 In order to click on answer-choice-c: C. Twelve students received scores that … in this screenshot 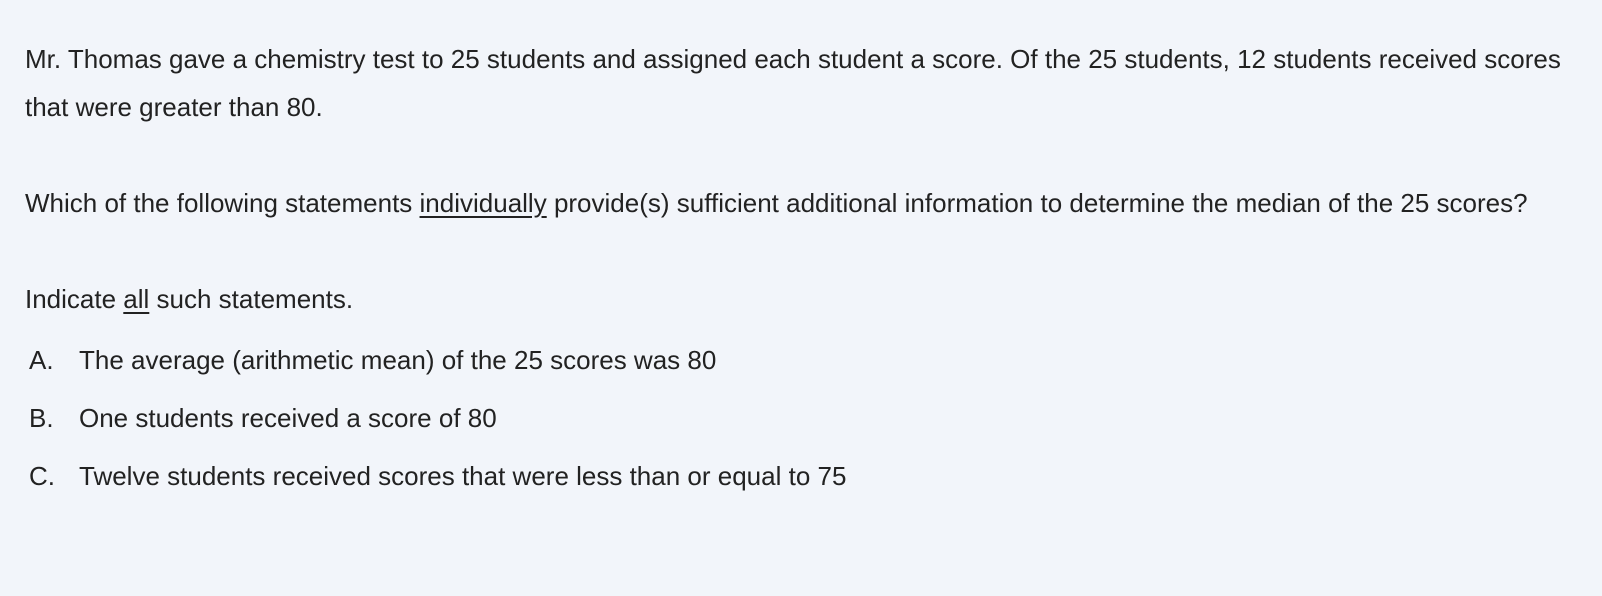, I will do `click(805, 476)`.